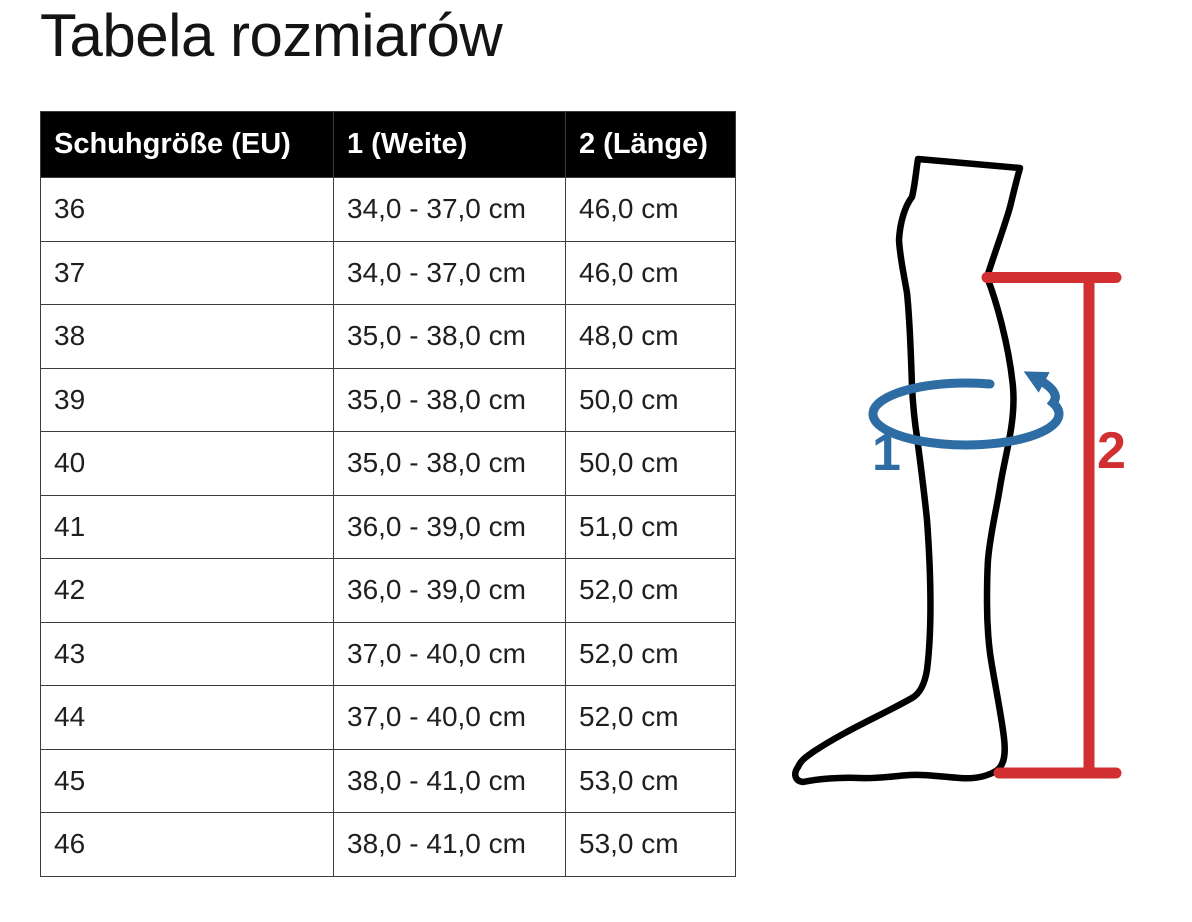 The width and height of the screenshot is (1192, 922). Describe the element at coordinates (908, 470) in the screenshot. I see `leg-outline-illustration` at that location.